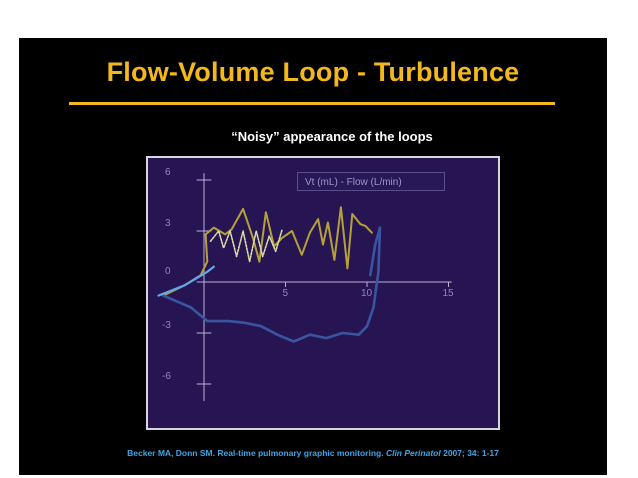 Image resolution: width=638 pixels, height=478 pixels. I want to click on y-tick-label: 6, so click(168, 172).